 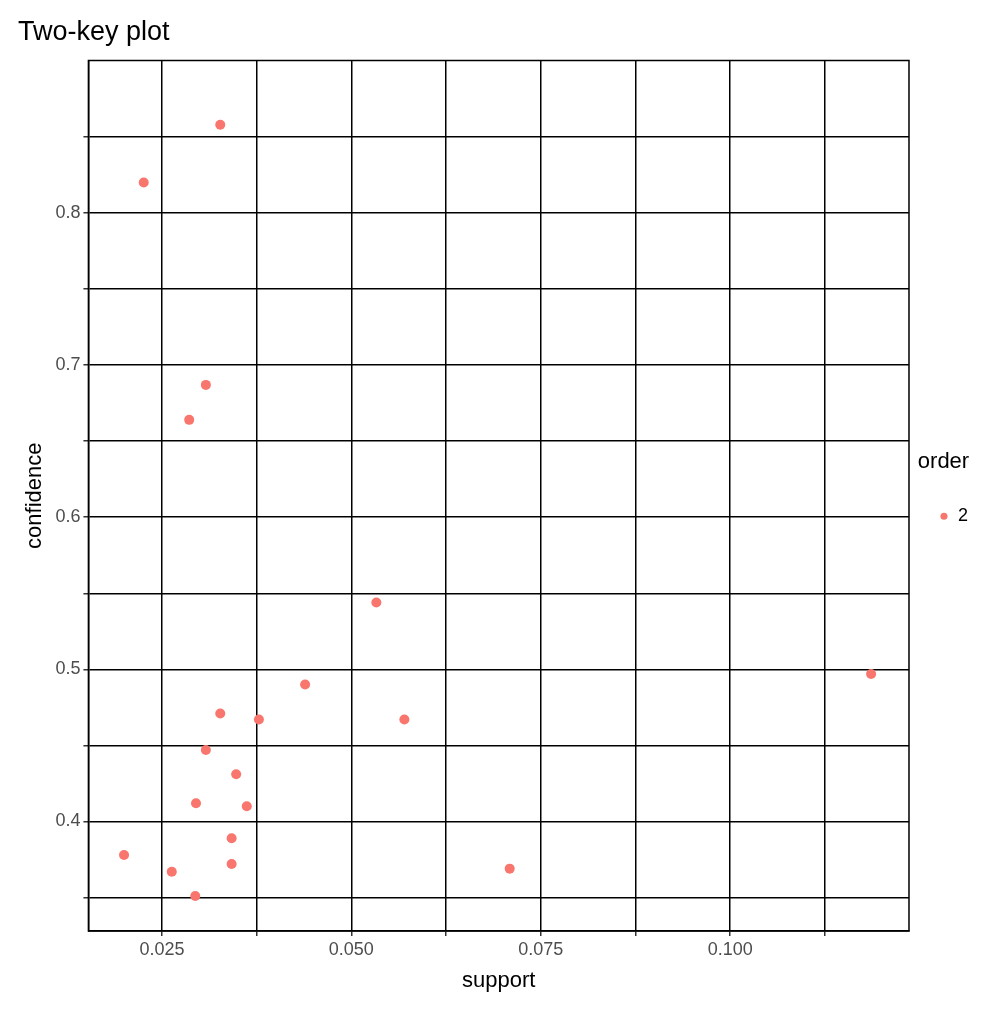 What do you see at coordinates (68, 364) in the screenshot?
I see `y-tick-label: 0.7` at bounding box center [68, 364].